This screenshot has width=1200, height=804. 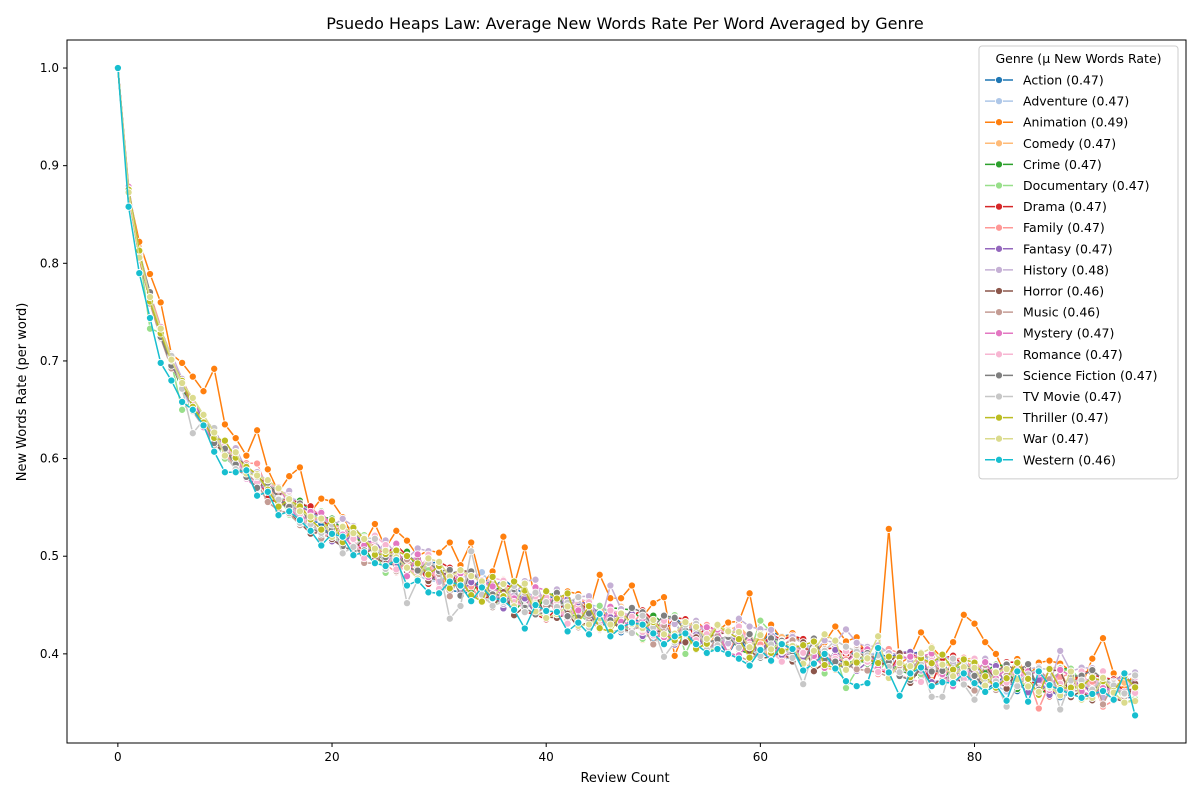 What do you see at coordinates (1071, 375) in the screenshot?
I see `legend-entry: Science Fiction (0.47)` at bounding box center [1071, 375].